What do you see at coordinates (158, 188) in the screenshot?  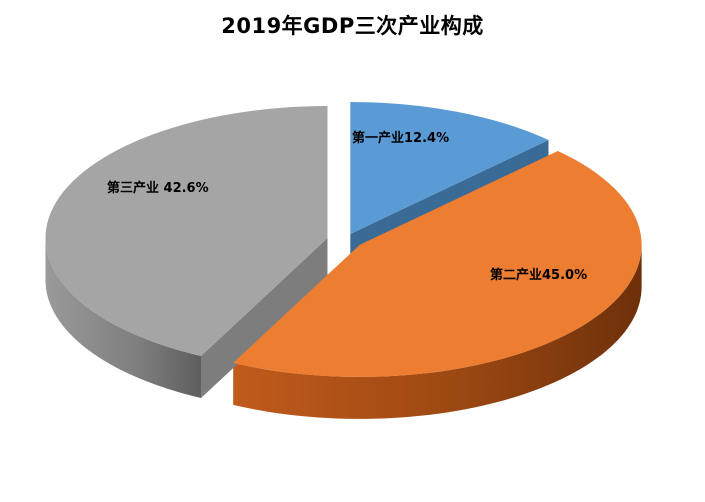 I see `slice-label-third-industry: 第三产业 42.6%` at bounding box center [158, 188].